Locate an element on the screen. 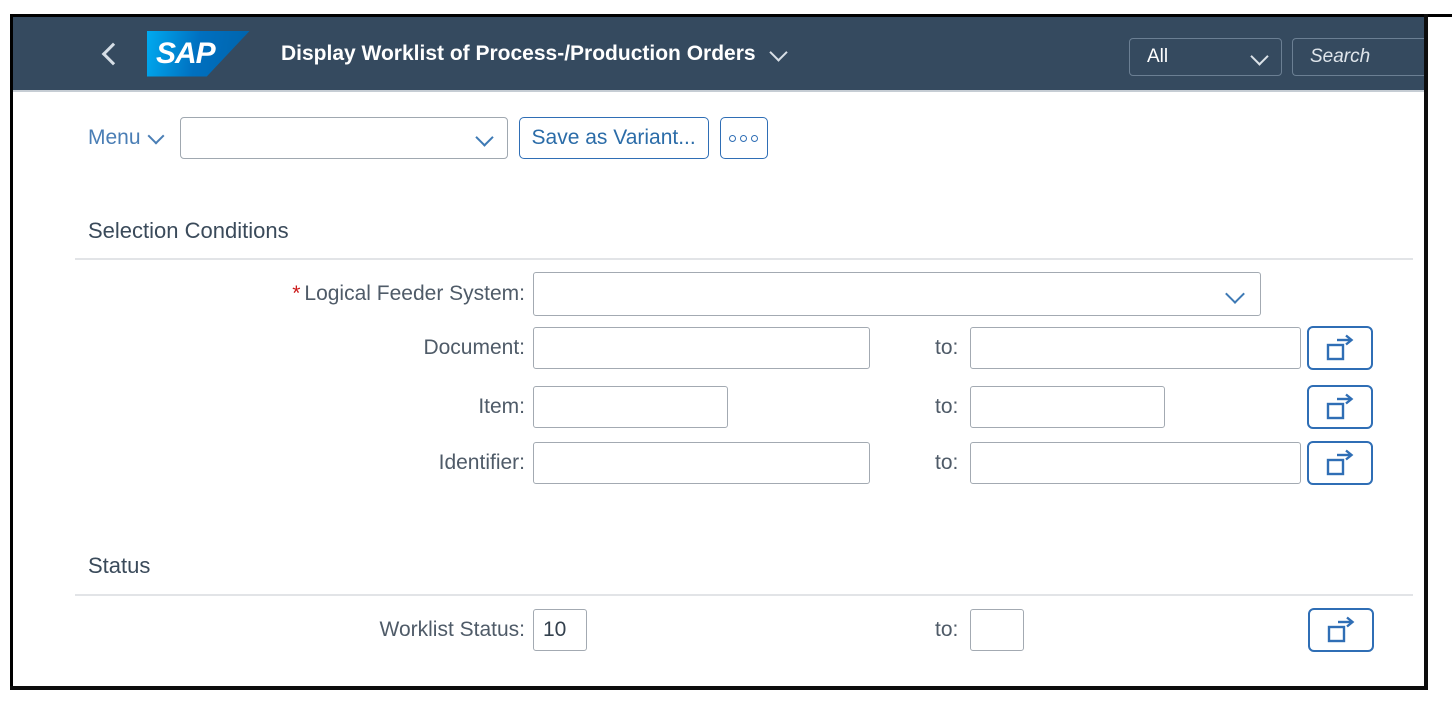  overflow-menu-button is located at coordinates (743, 138).